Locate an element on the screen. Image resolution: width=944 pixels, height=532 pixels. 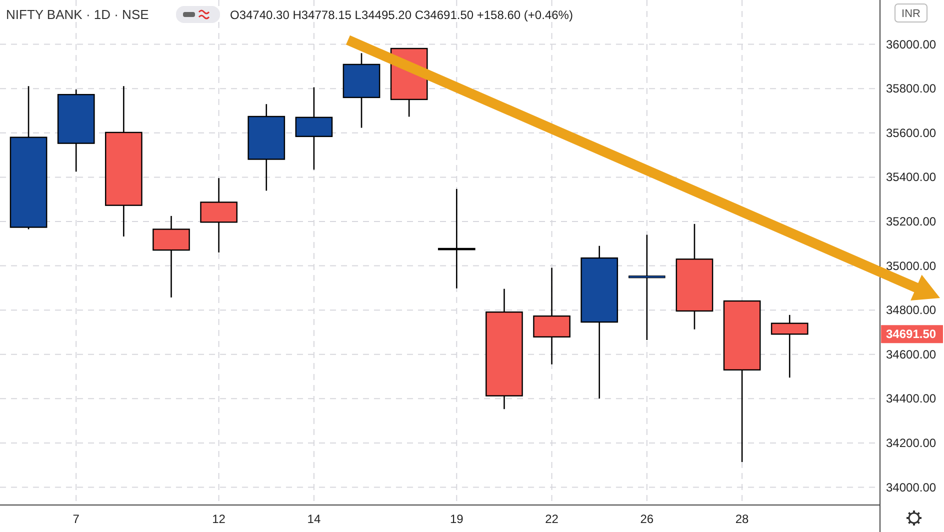
y-tick-label: 35400.00 is located at coordinates (911, 177).